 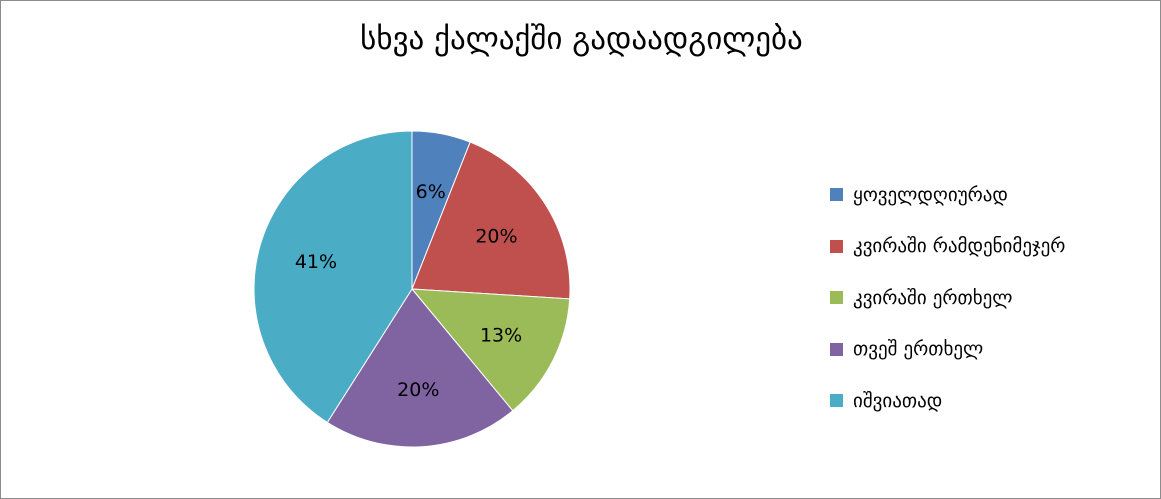 What do you see at coordinates (933, 297) in the screenshot?
I see `legend-label: კვირაში ერთხელ` at bounding box center [933, 297].